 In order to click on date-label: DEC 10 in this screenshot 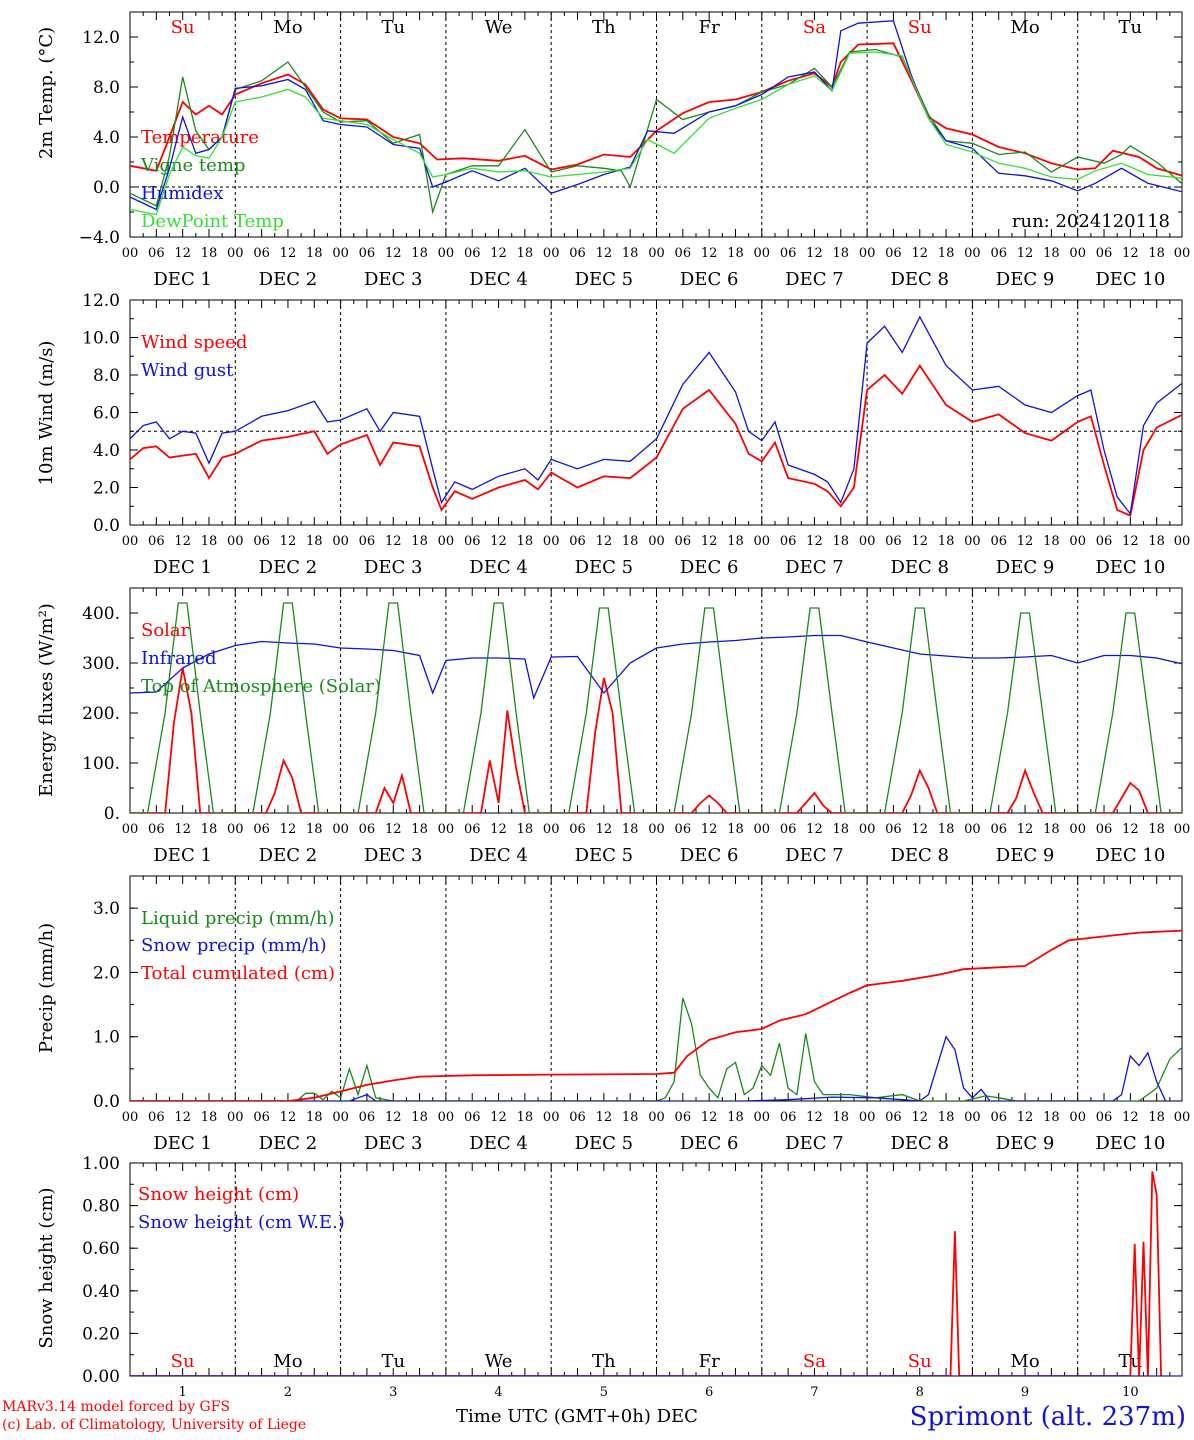, I will do `click(1130, 855)`.